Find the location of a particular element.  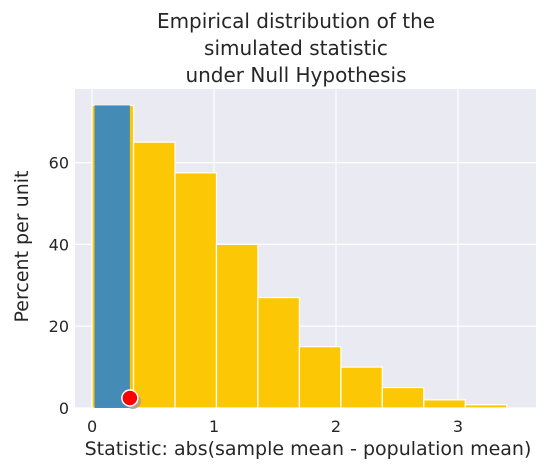

x-tick-label: 0 is located at coordinates (92, 426).